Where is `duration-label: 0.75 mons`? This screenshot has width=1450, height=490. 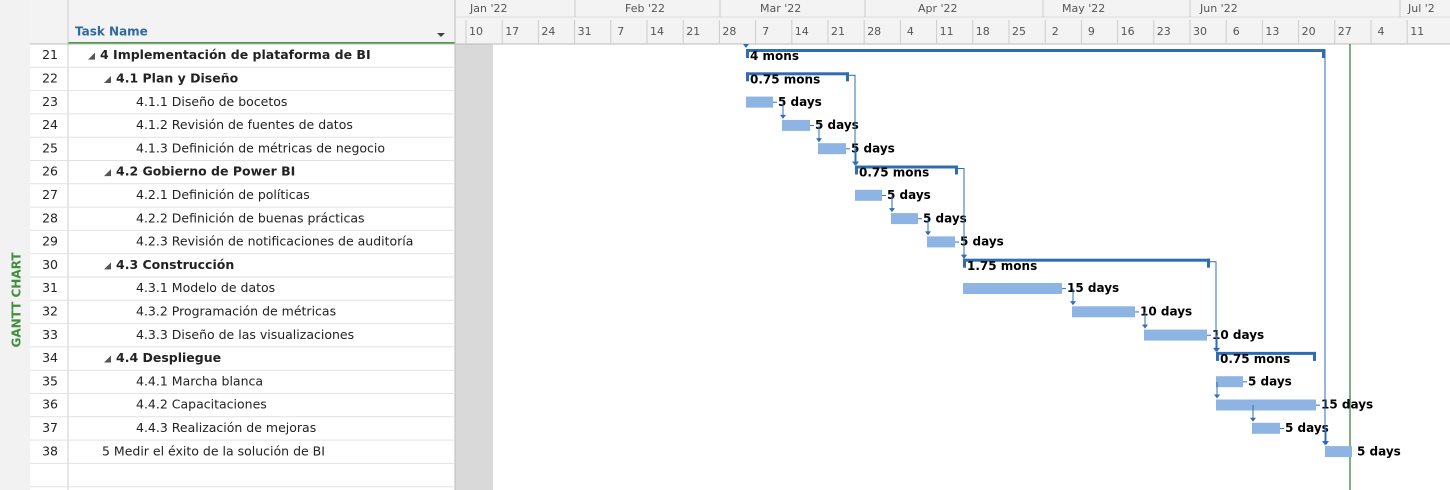 duration-label: 0.75 mons is located at coordinates (1255, 359).